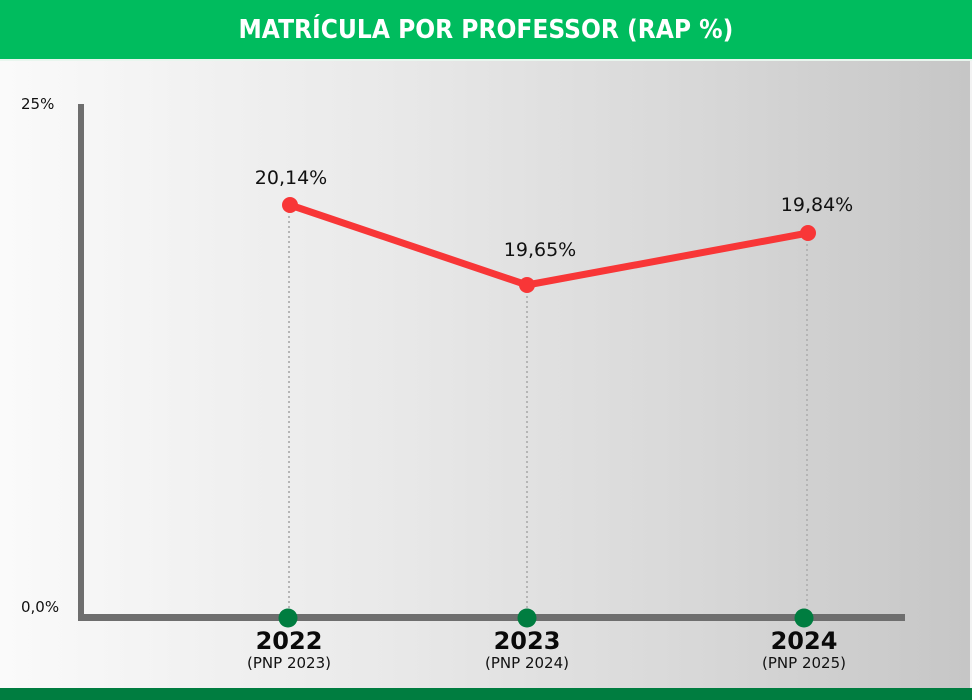  Describe the element at coordinates (804, 618) in the screenshot. I see `x-marker-2024` at that location.